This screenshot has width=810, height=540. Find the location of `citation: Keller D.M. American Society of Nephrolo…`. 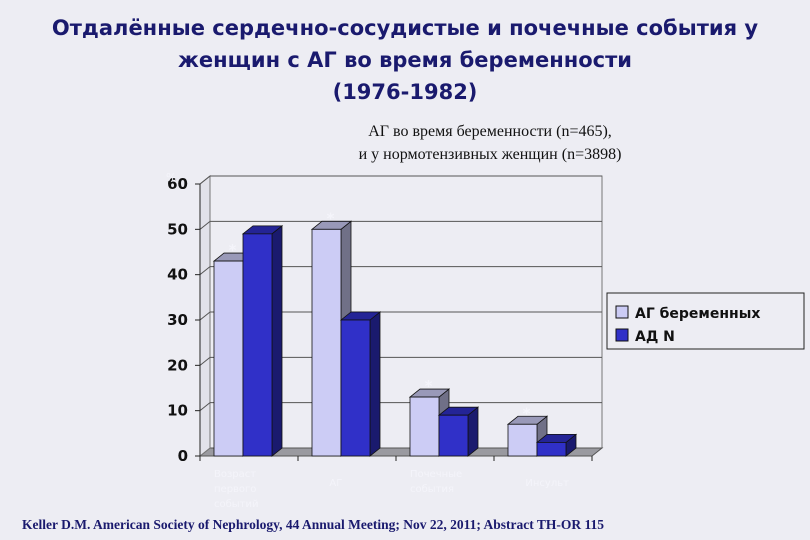

citation: Keller D.M. American Society of Nephrolo… is located at coordinates (313, 524).